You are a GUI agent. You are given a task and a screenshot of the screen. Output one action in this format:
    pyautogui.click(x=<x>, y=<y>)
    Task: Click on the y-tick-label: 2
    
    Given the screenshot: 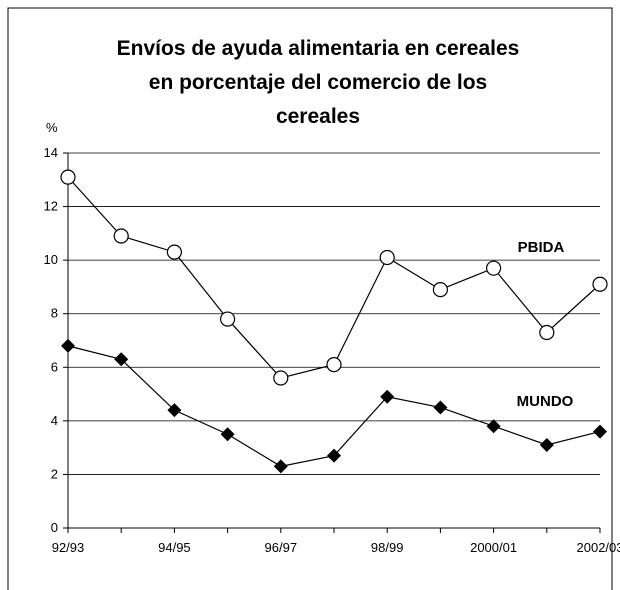 What is the action you would take?
    pyautogui.click(x=54, y=473)
    